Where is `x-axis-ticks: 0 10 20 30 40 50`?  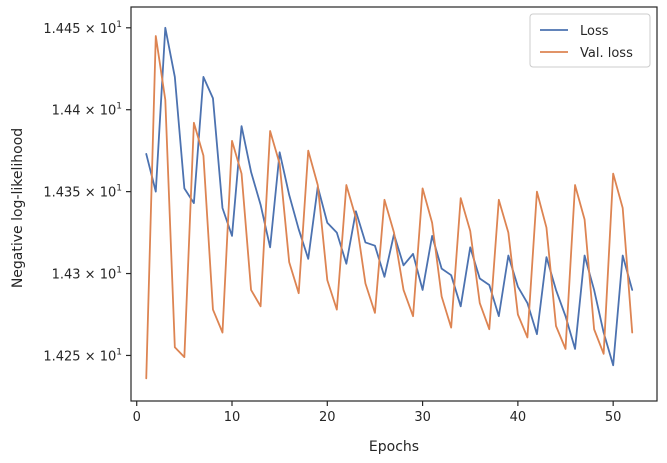 x-axis-ticks: 0 10 20 30 40 50 is located at coordinates (377, 413).